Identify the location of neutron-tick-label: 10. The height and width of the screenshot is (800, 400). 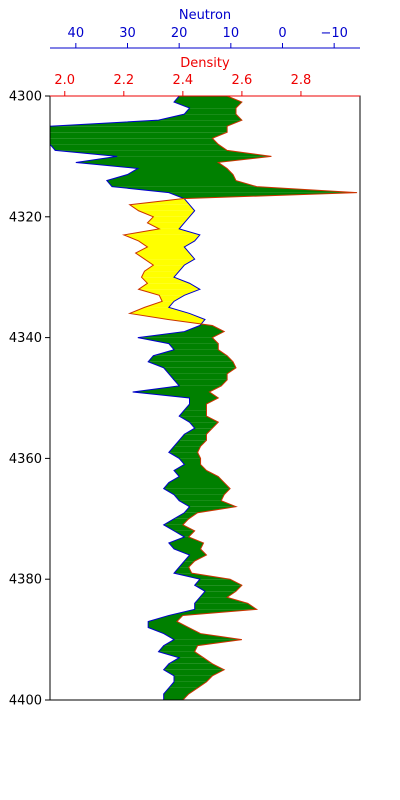
(231, 33).